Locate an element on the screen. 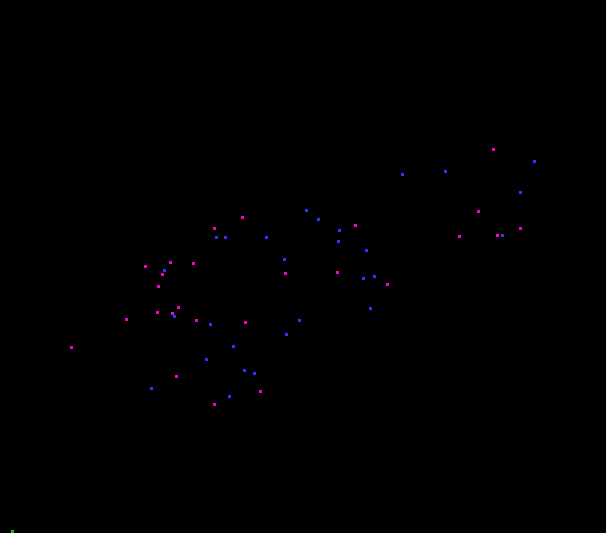 This screenshot has height=533, width=606. green-point is located at coordinates (12, 531).